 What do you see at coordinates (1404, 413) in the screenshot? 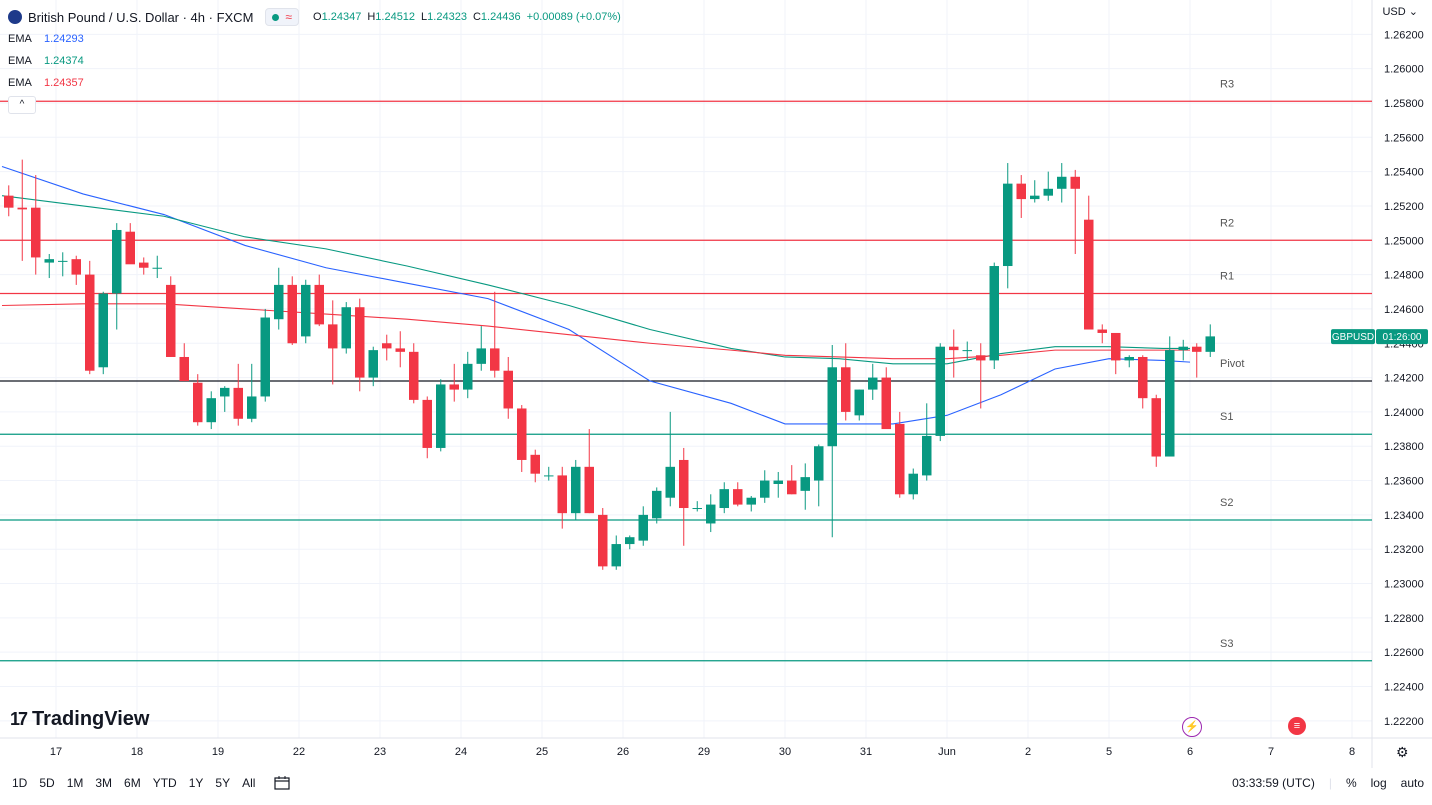
I see `y-tick-label: 1.24000` at bounding box center [1404, 413].